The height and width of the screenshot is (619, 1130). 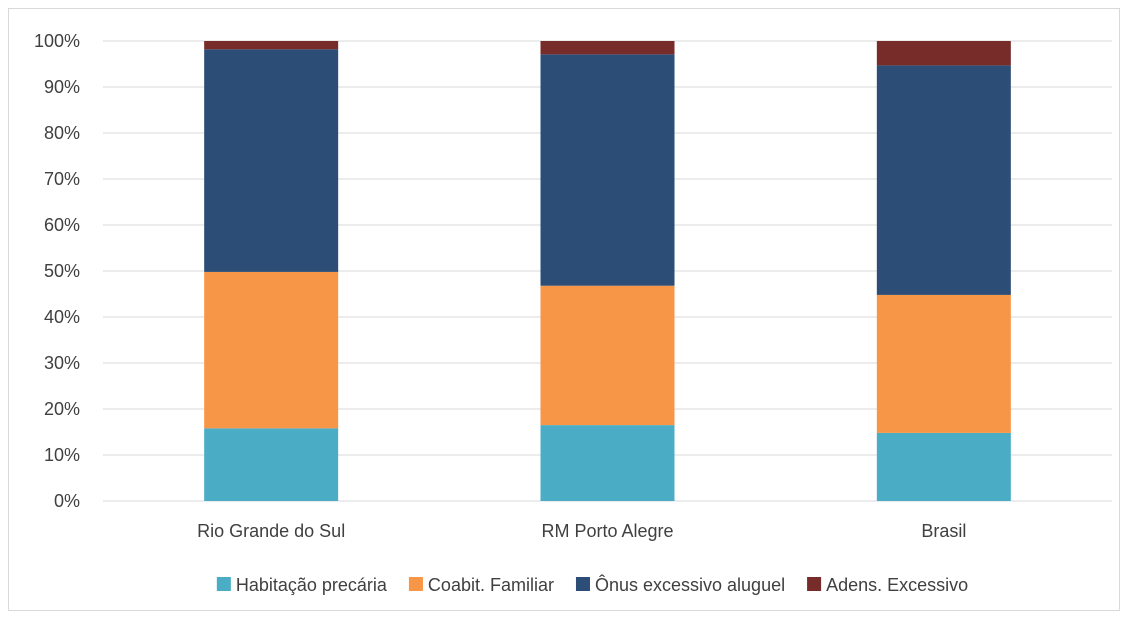 What do you see at coordinates (62, 225) in the screenshot?
I see `y-tick-label: 60%` at bounding box center [62, 225].